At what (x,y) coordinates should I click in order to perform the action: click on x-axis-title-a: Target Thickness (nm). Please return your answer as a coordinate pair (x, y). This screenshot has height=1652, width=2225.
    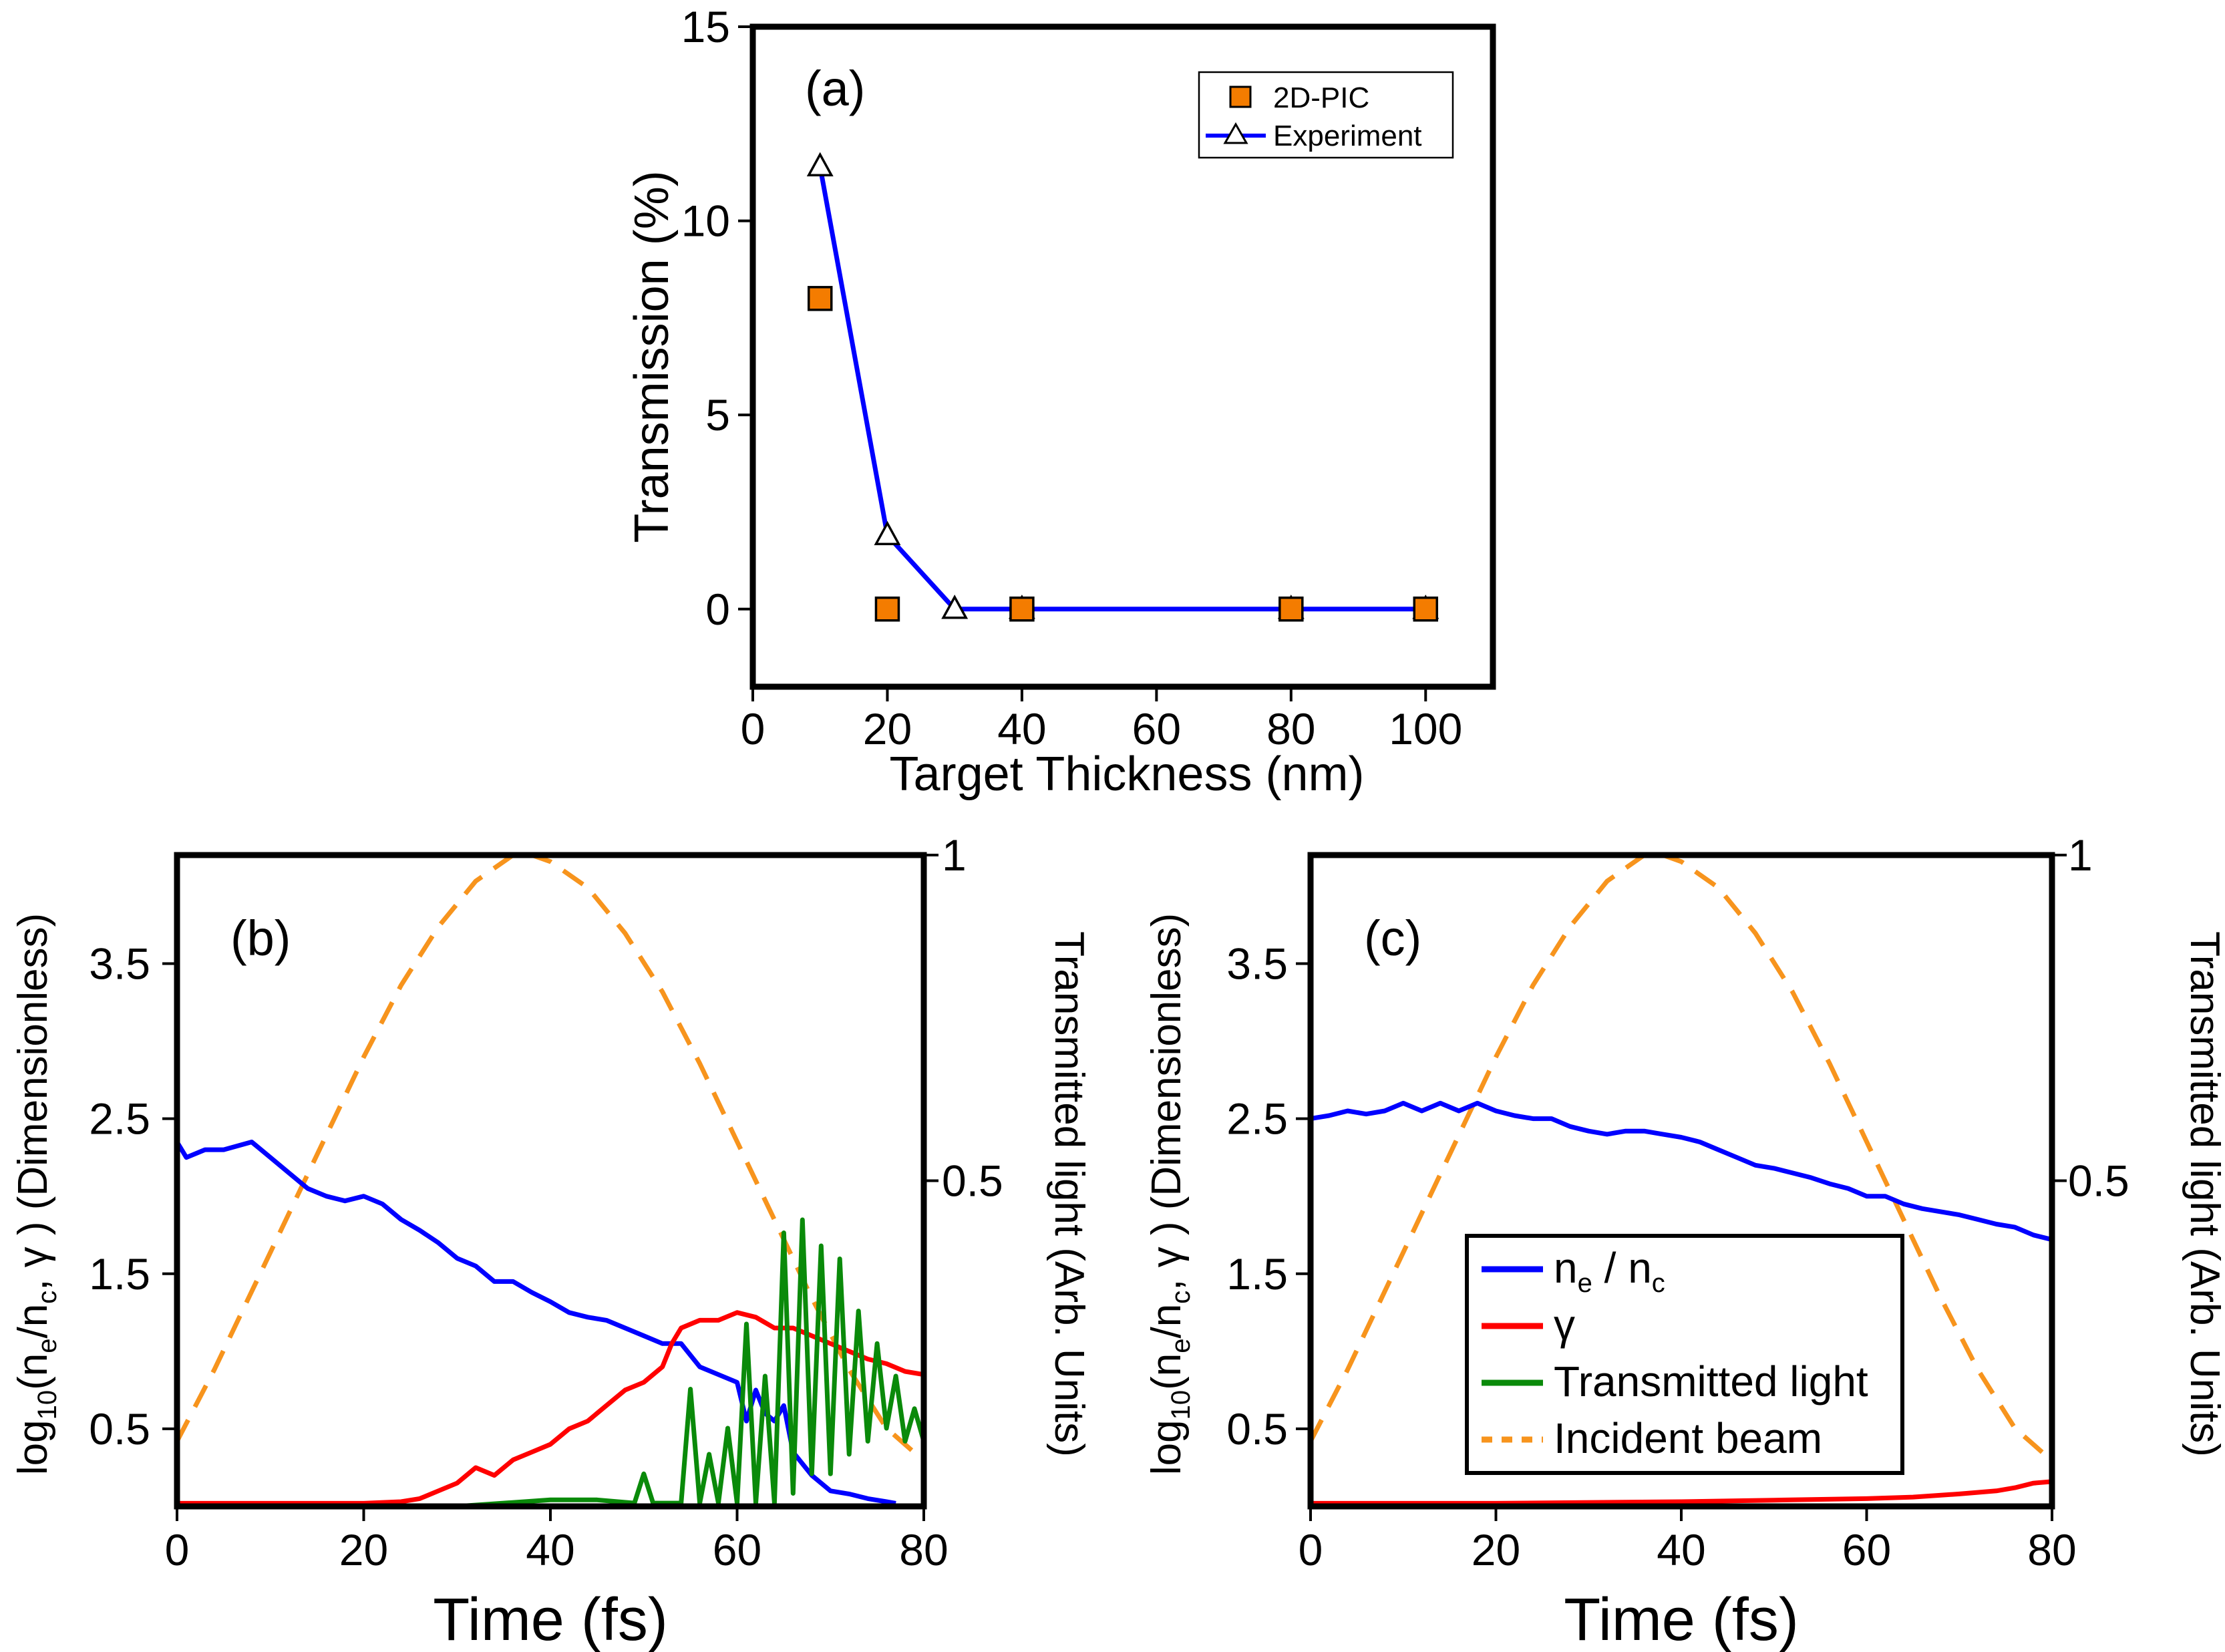
    Looking at the image, I should click on (1127, 774).